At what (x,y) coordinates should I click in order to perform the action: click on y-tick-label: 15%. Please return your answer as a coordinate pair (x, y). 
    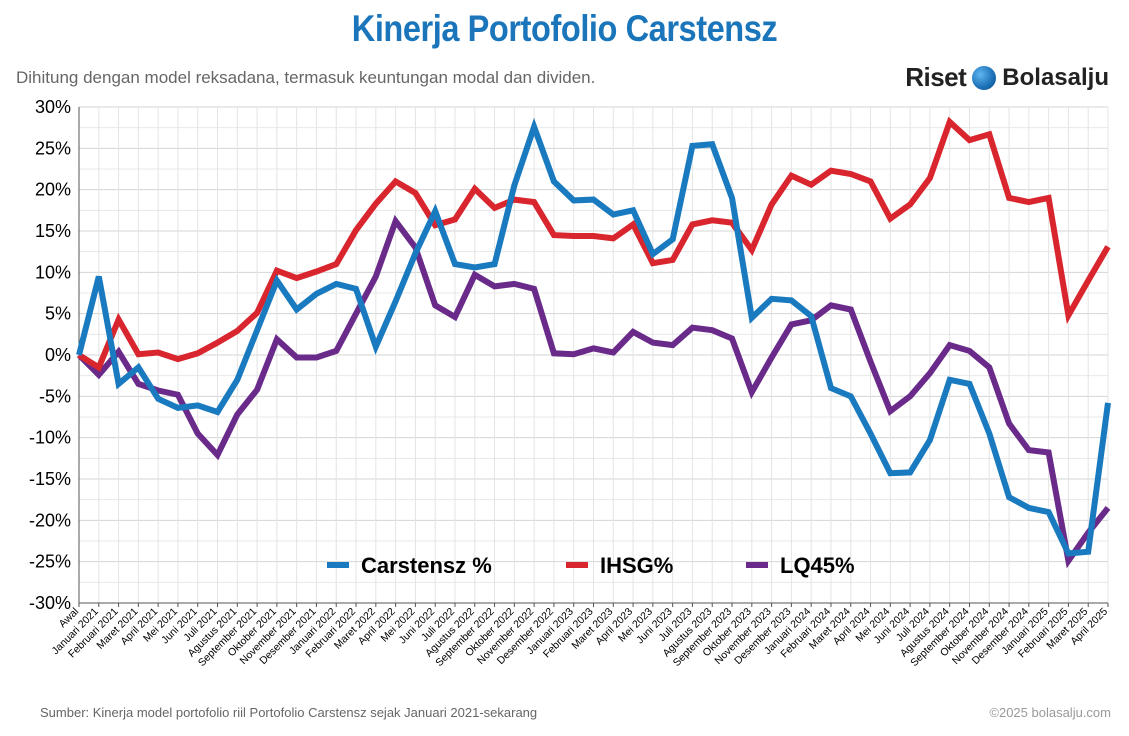
    Looking at the image, I should click on (53, 231).